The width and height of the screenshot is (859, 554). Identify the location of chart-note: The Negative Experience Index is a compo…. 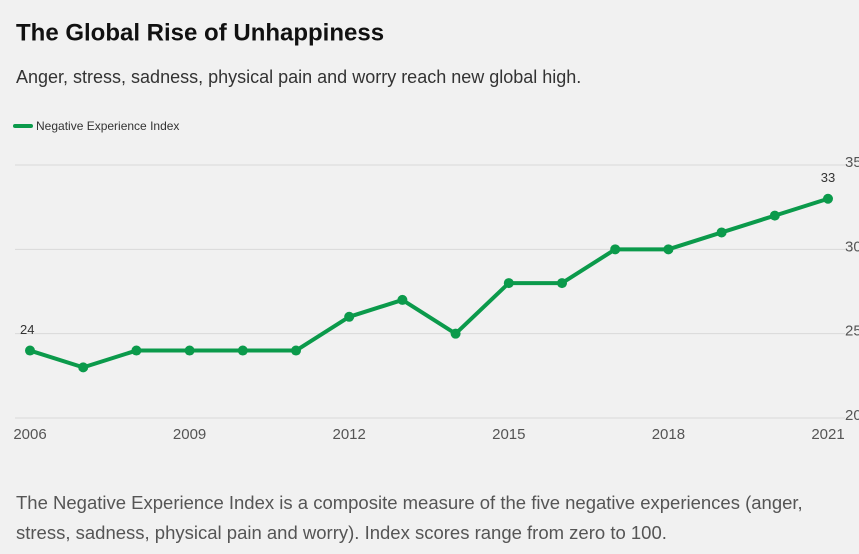
(409, 517).